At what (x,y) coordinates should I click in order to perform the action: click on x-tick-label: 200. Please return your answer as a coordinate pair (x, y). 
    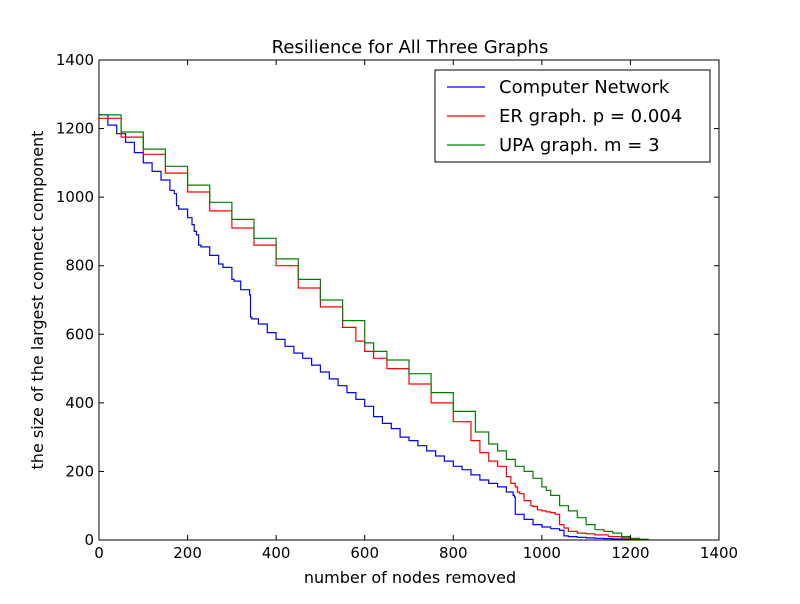
    Looking at the image, I should click on (187, 553).